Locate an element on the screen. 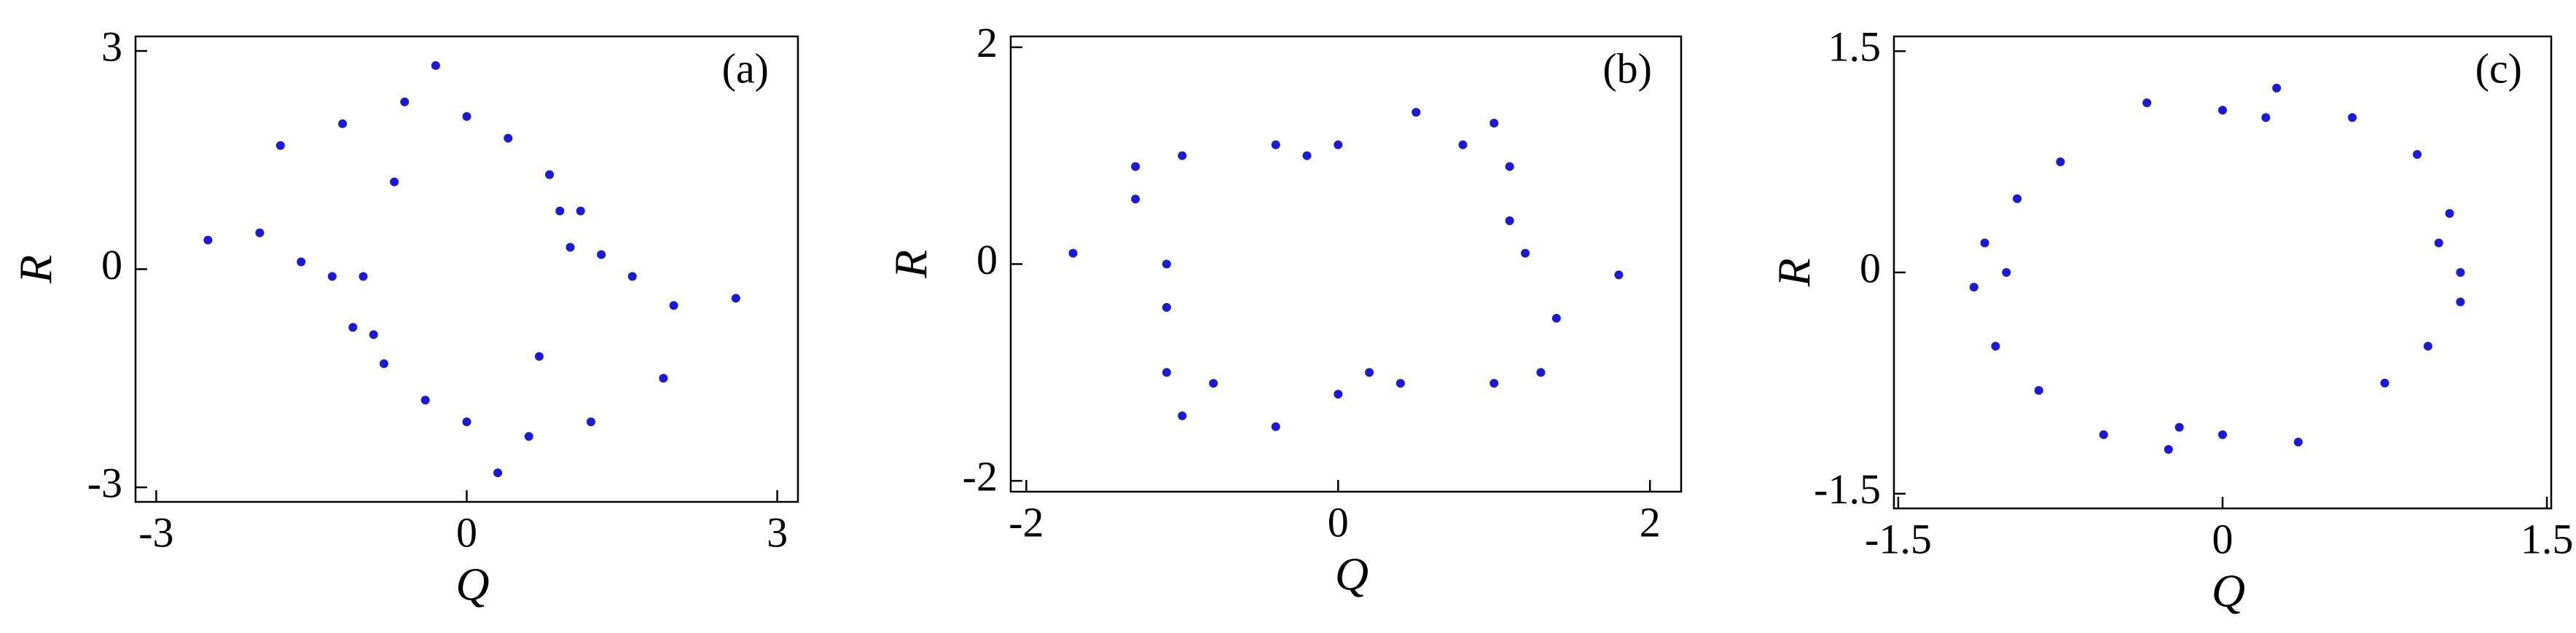  y-tick-label: -2 is located at coordinates (980, 476).